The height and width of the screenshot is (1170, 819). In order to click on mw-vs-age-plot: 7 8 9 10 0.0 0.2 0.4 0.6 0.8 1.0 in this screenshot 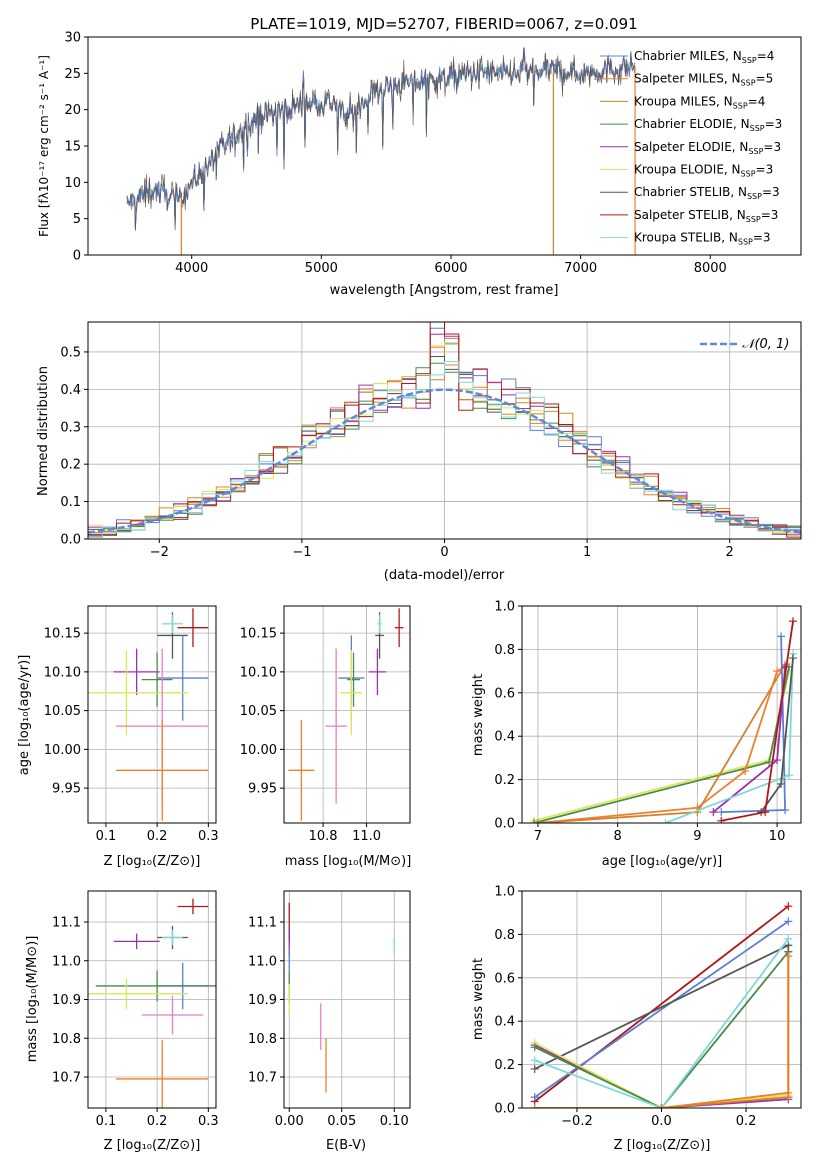, I will do `click(648, 722)`.